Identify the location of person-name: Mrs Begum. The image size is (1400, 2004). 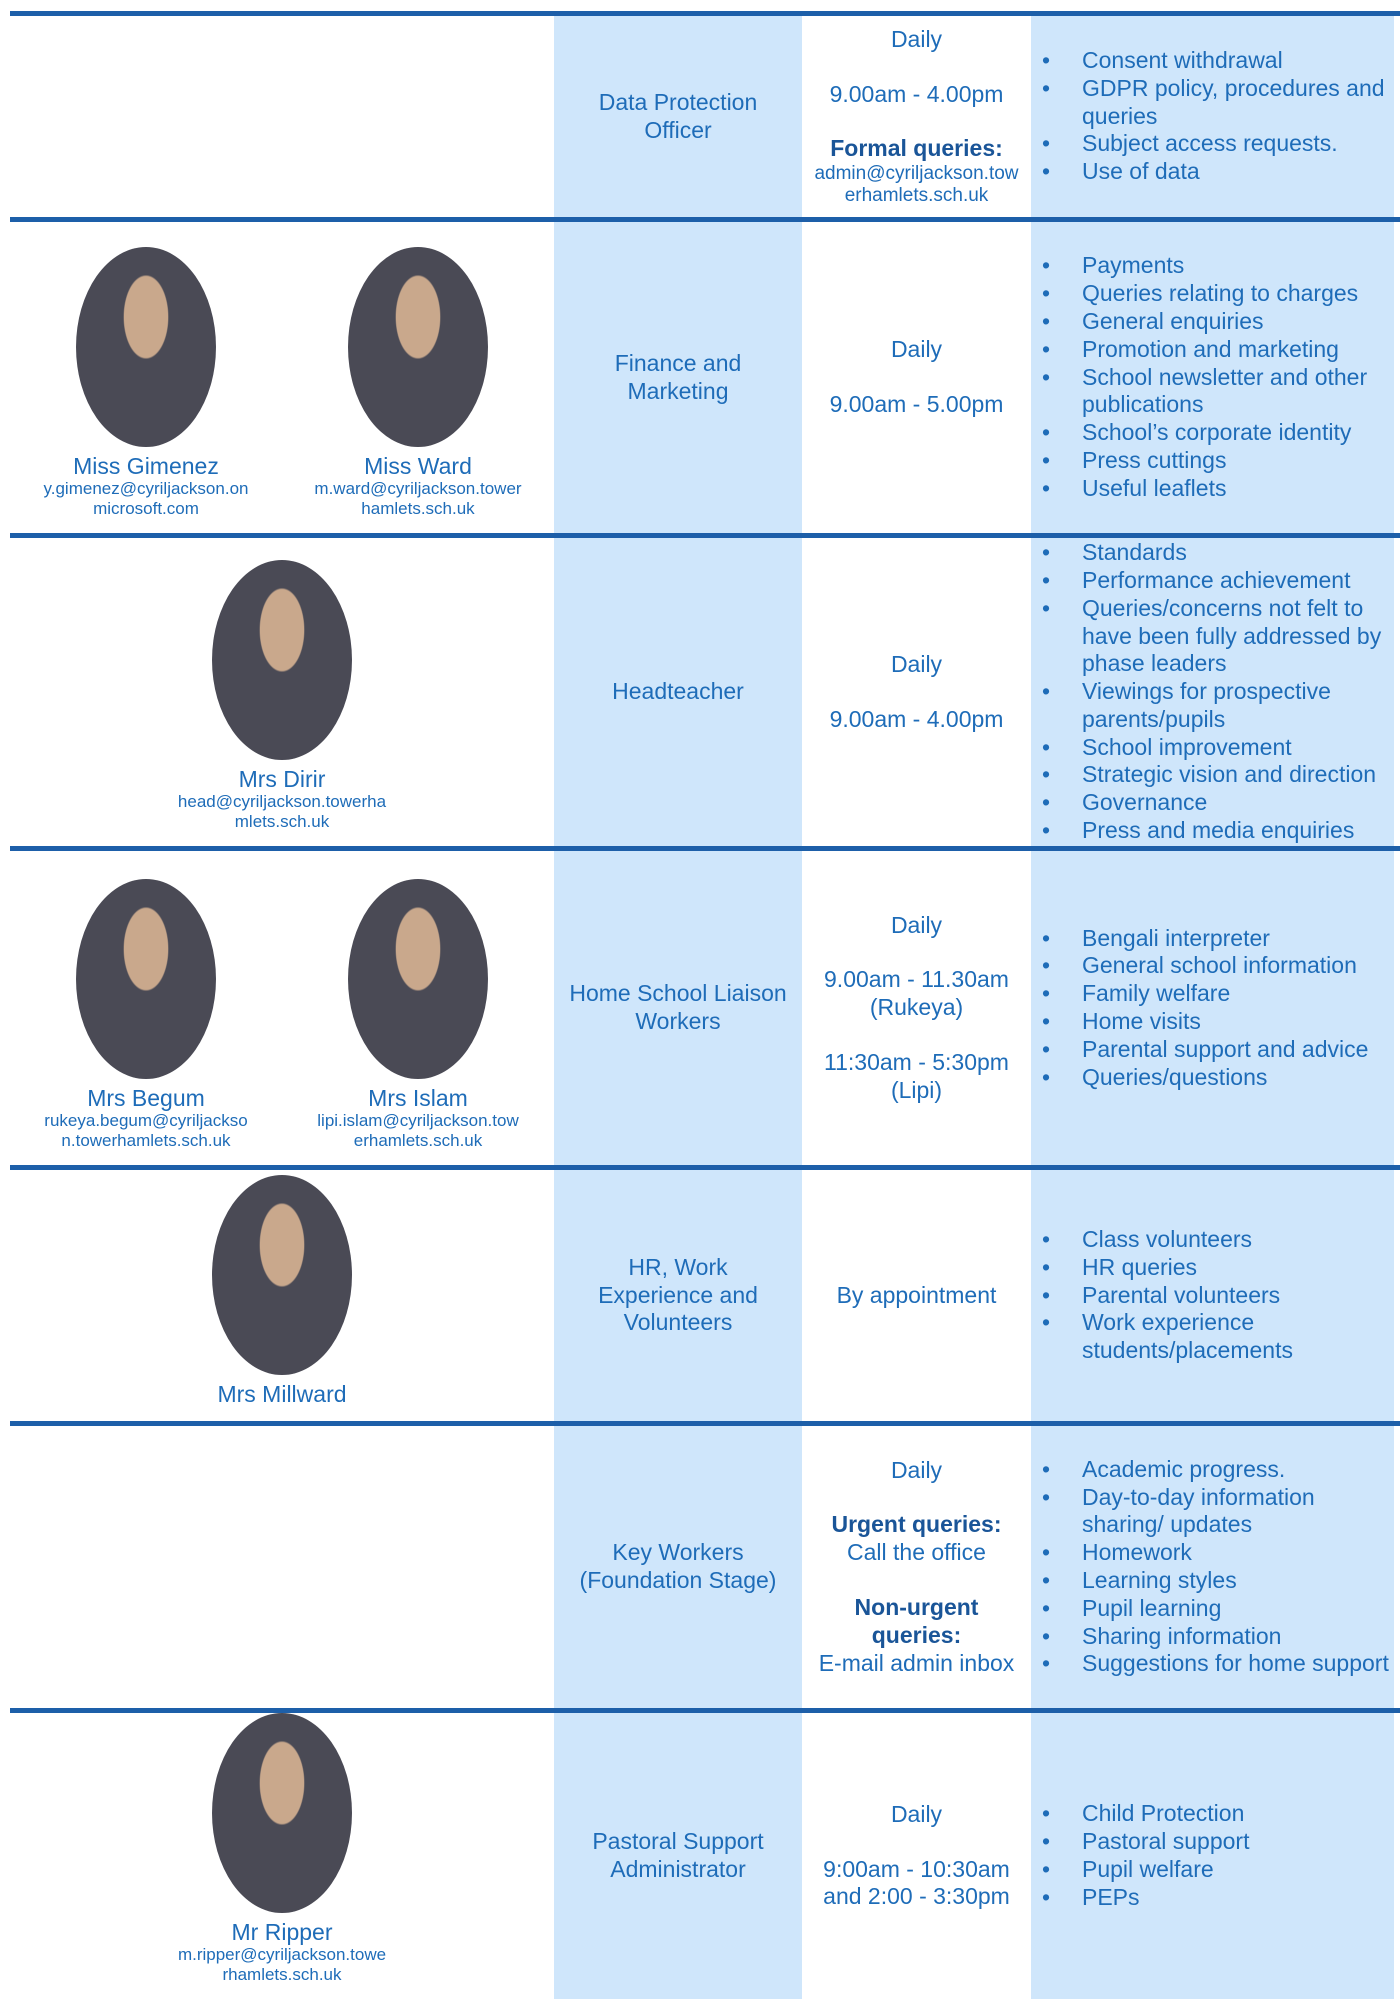
(146, 1098).